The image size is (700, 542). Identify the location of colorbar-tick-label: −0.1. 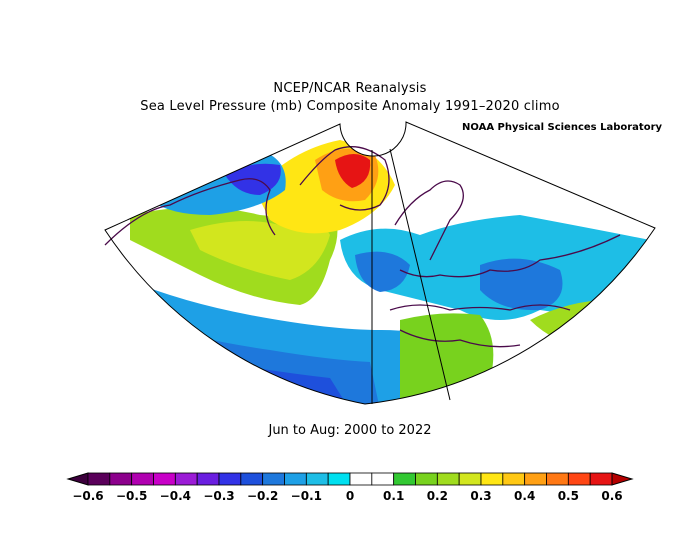
(306, 496).